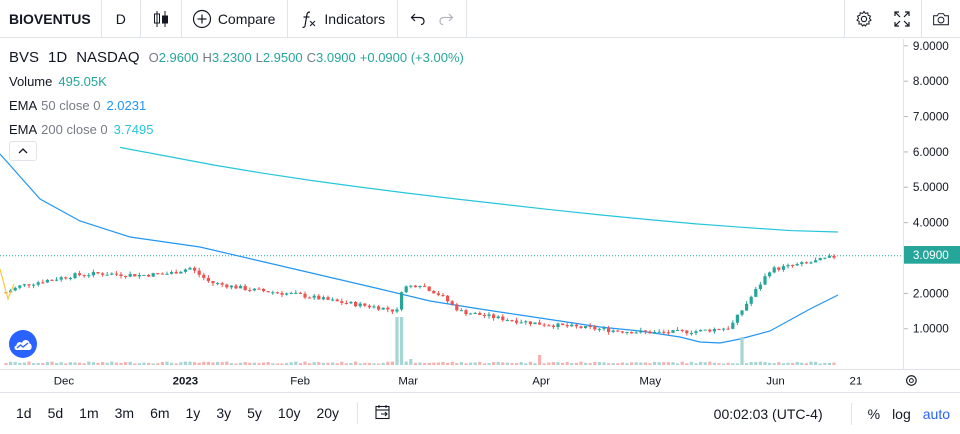 The image size is (960, 434). Describe the element at coordinates (24, 57) in the screenshot. I see `legend-symbol: BVS` at that location.